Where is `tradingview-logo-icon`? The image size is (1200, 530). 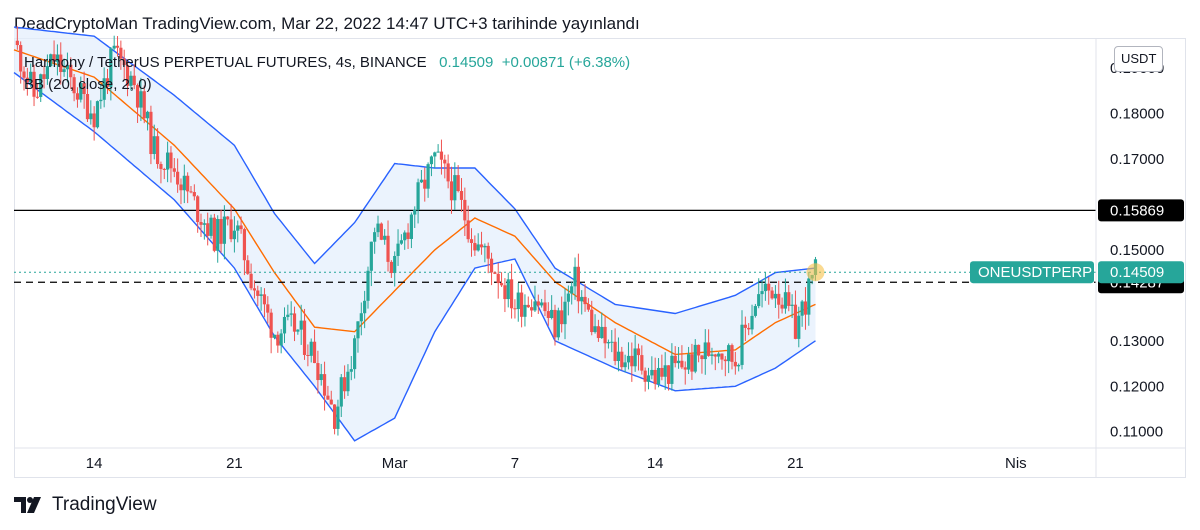
tradingview-logo-icon is located at coordinates (27, 505).